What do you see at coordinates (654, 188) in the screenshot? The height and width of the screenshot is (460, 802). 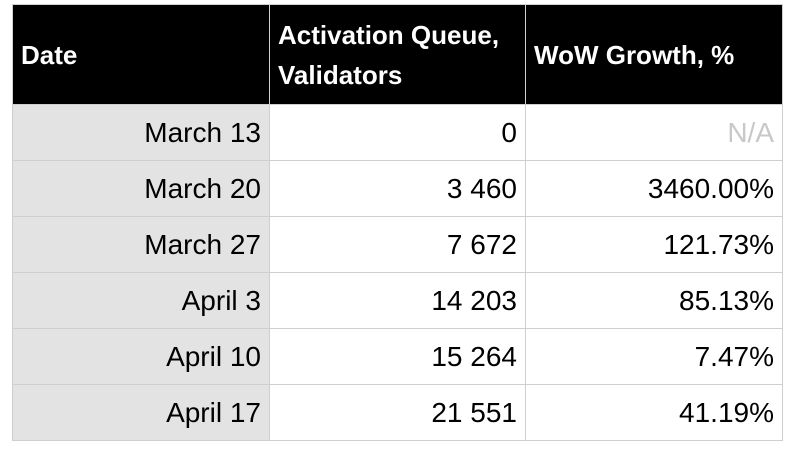 I see `growth-cell: 3460.00%` at bounding box center [654, 188].